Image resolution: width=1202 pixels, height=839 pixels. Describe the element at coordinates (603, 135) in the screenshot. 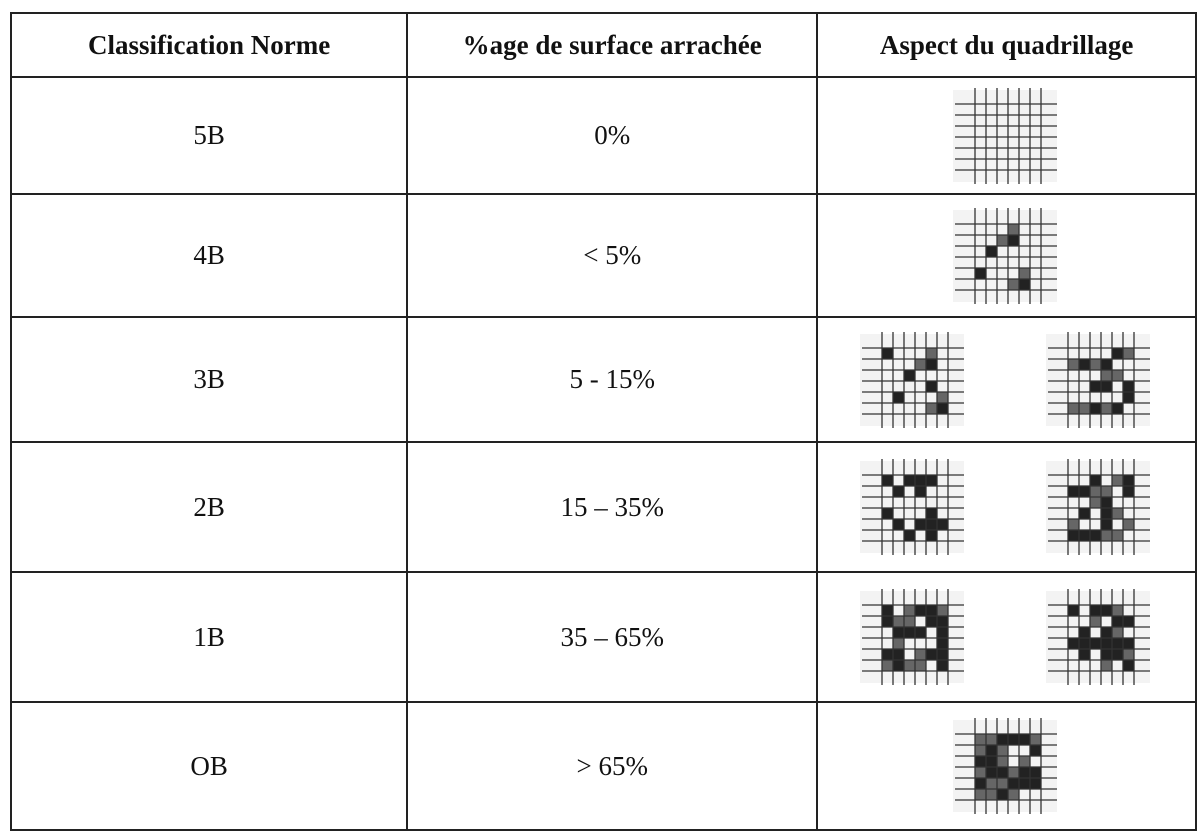

I see `table-row: 5B 0%` at that location.